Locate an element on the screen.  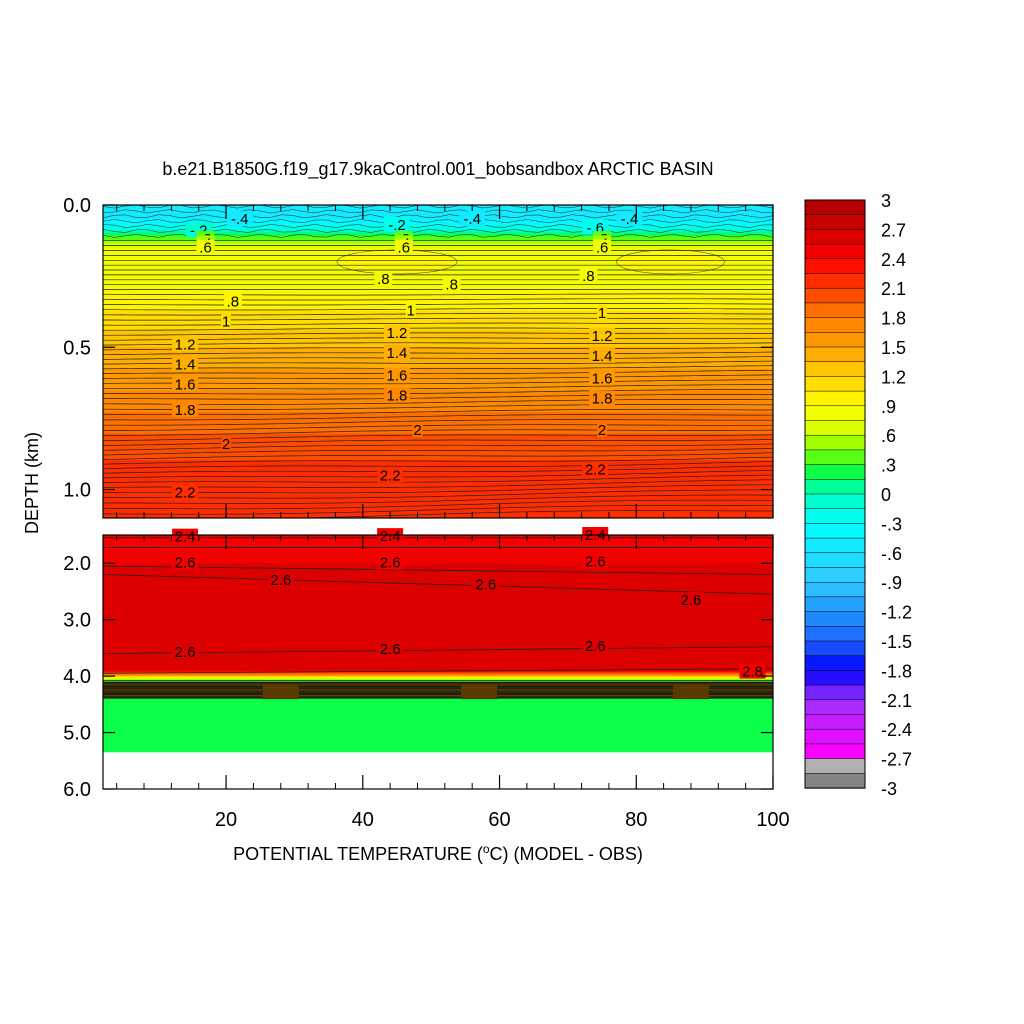
dense-contour-cluster is located at coordinates (690, 692).